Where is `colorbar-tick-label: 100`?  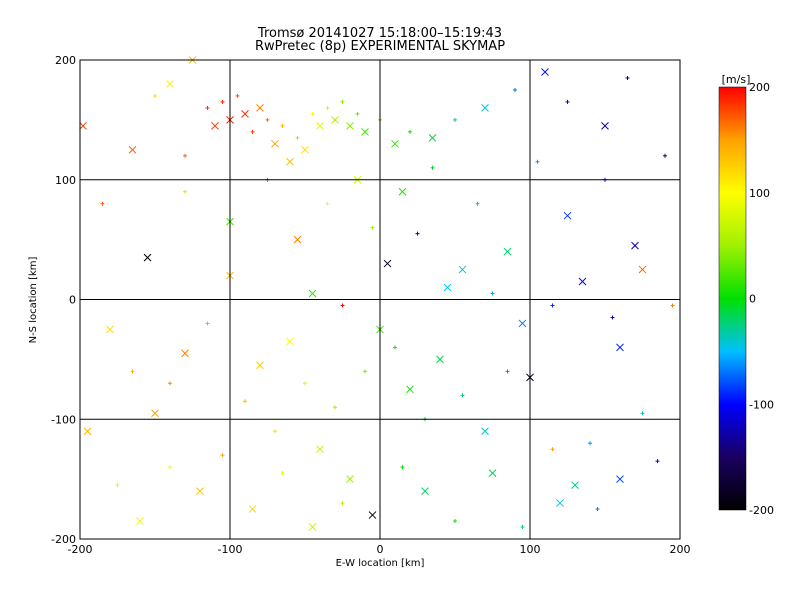 colorbar-tick-label: 100 is located at coordinates (759, 193).